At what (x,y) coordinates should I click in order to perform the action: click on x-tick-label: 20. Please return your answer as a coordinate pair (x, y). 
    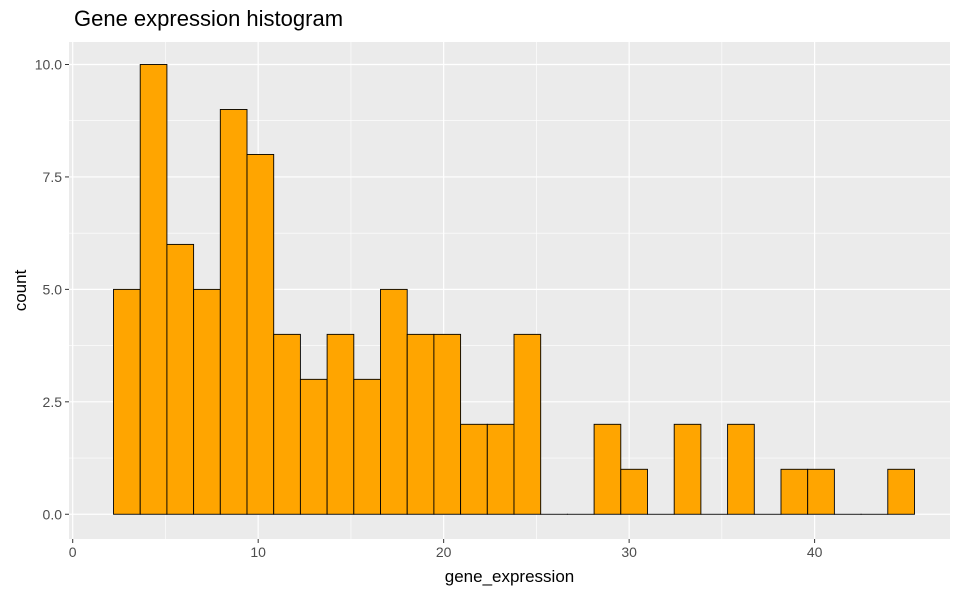
    Looking at the image, I should click on (444, 552).